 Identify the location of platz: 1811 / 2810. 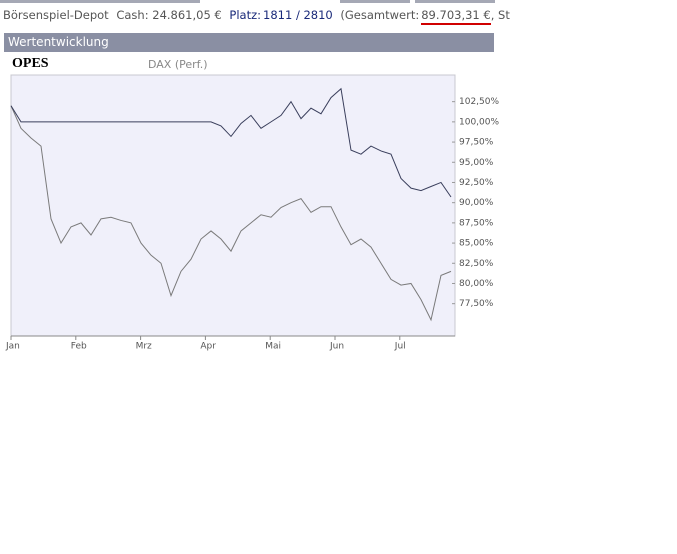
(298, 15).